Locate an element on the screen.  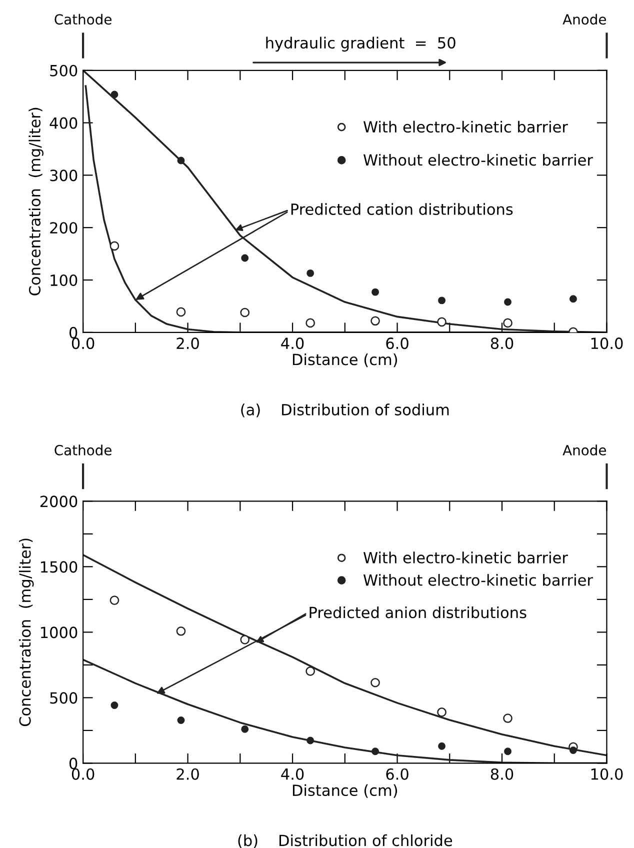
y-tick-label: 400 is located at coordinates (64, 123).